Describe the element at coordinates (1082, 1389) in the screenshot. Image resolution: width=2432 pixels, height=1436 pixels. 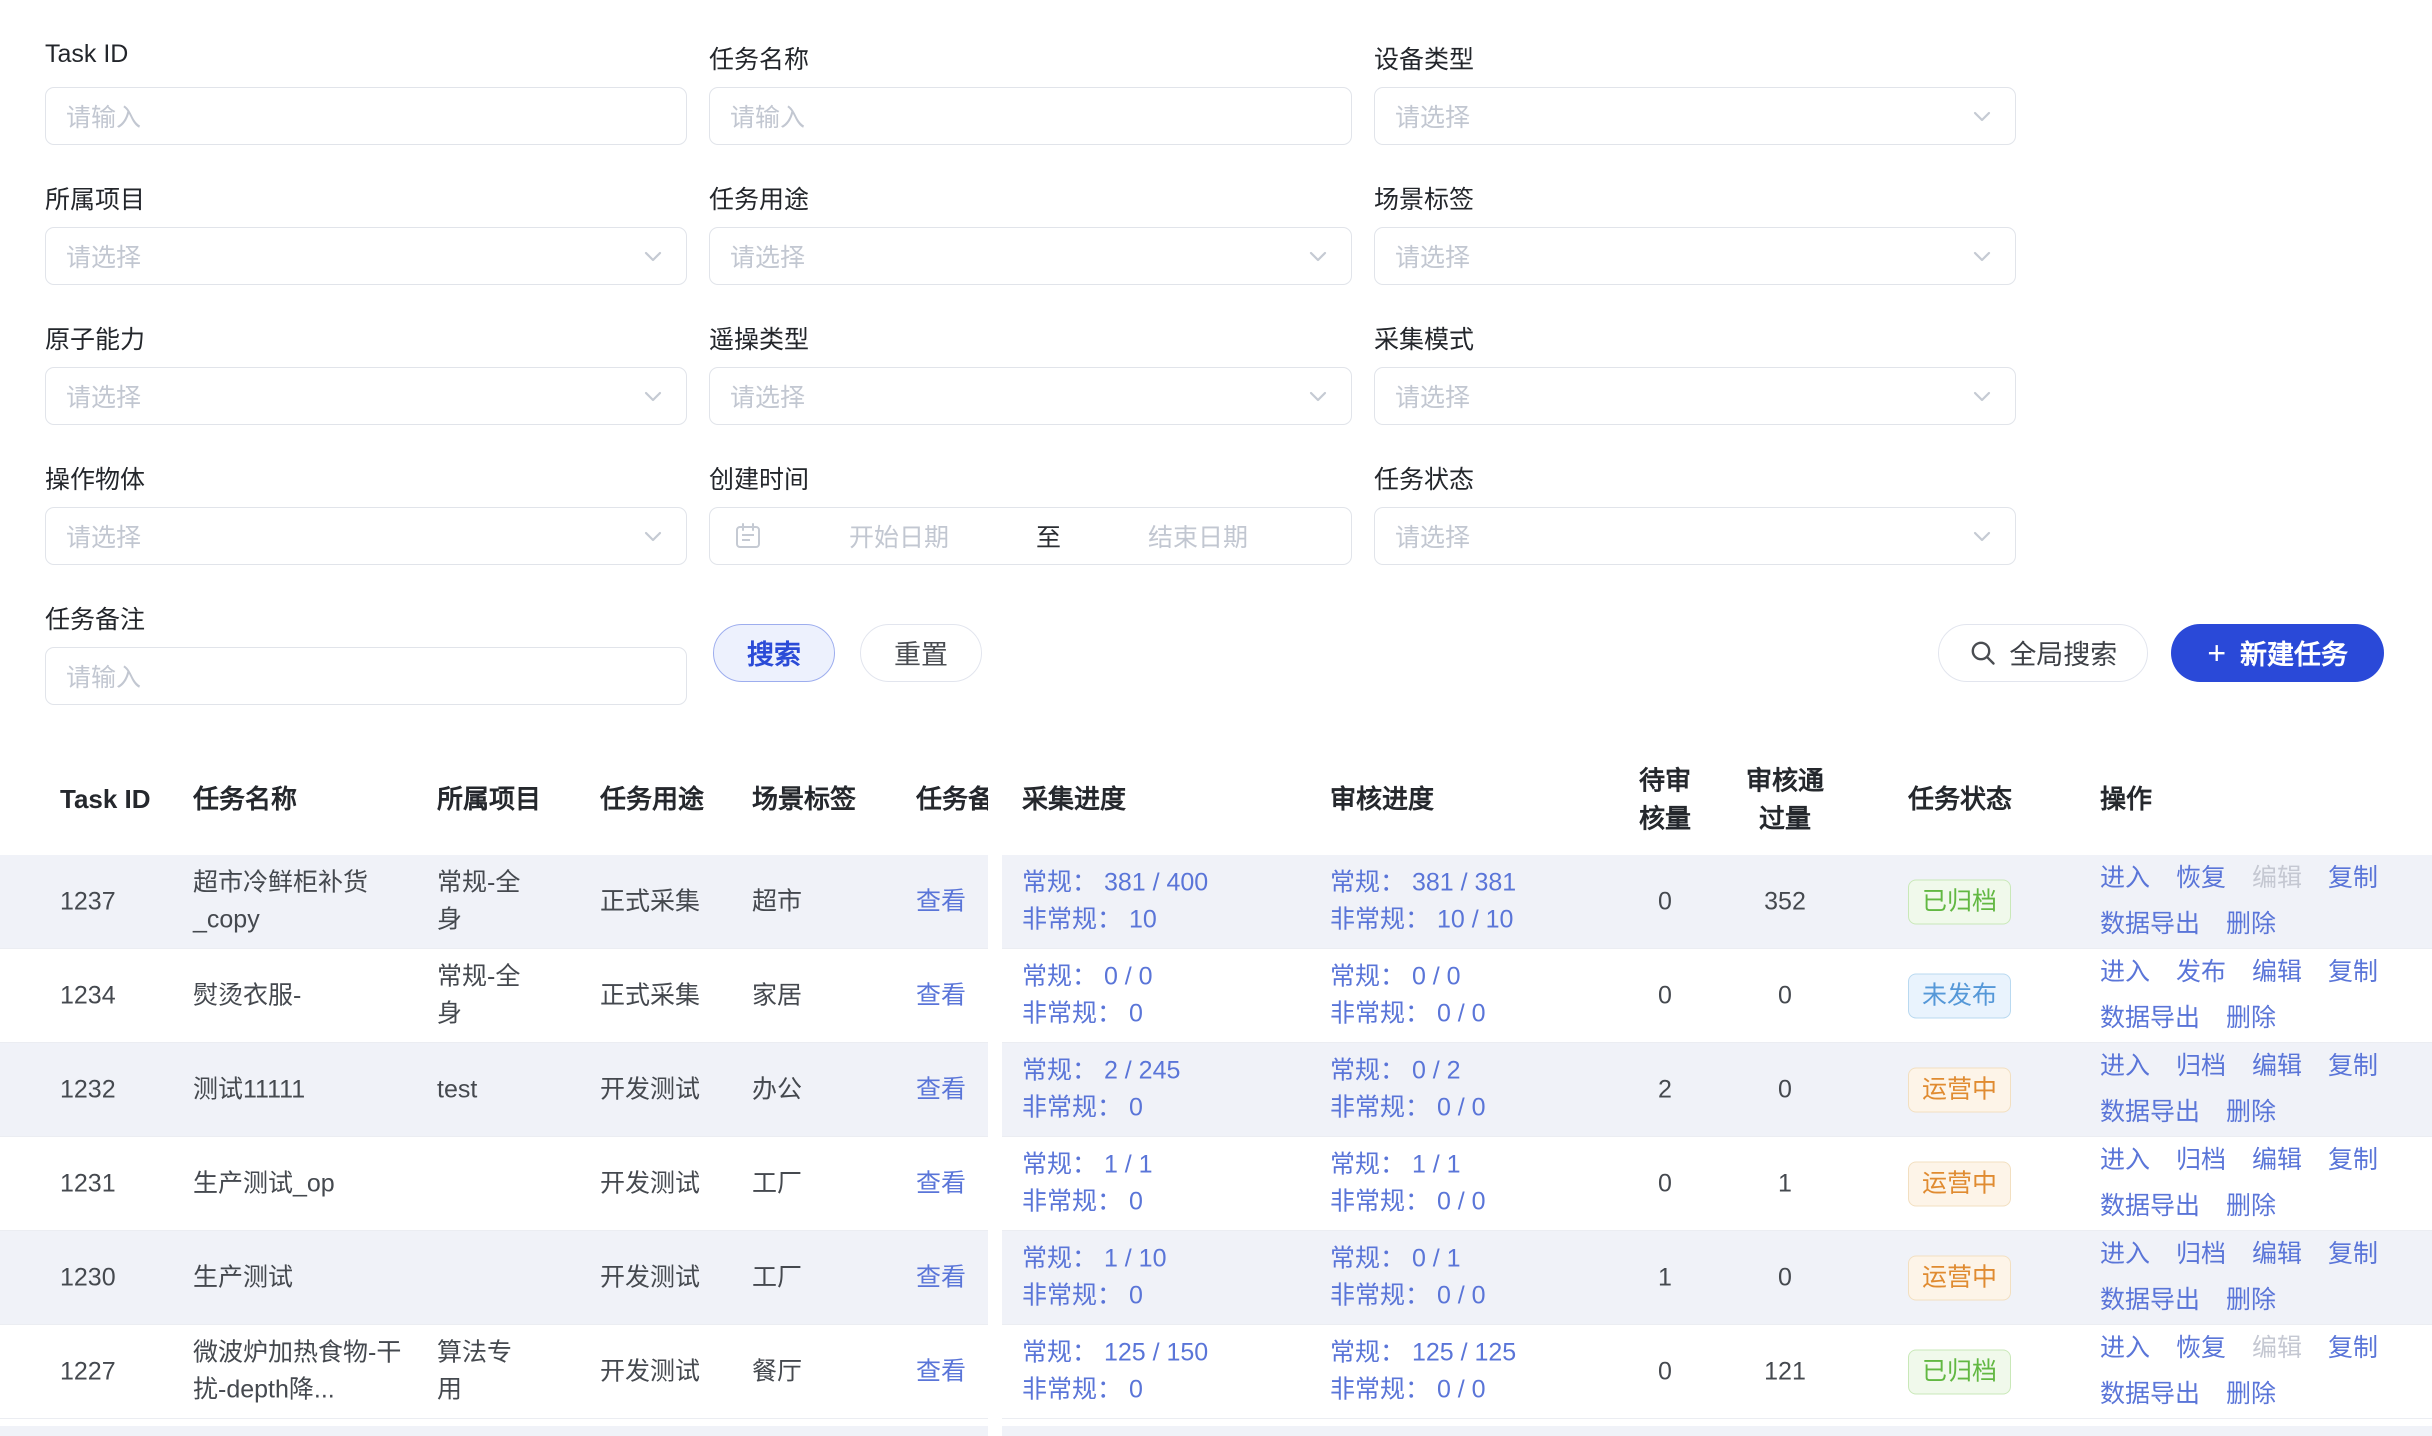
I see `irregular-line: 非常规： 0` at that location.